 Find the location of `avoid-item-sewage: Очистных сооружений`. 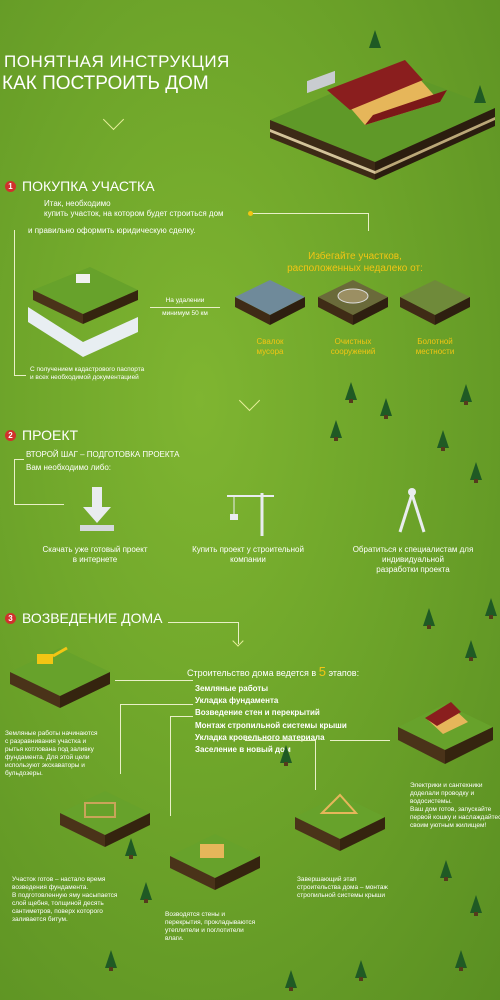

avoid-item-sewage: Очистных сооружений is located at coordinates (353, 347).